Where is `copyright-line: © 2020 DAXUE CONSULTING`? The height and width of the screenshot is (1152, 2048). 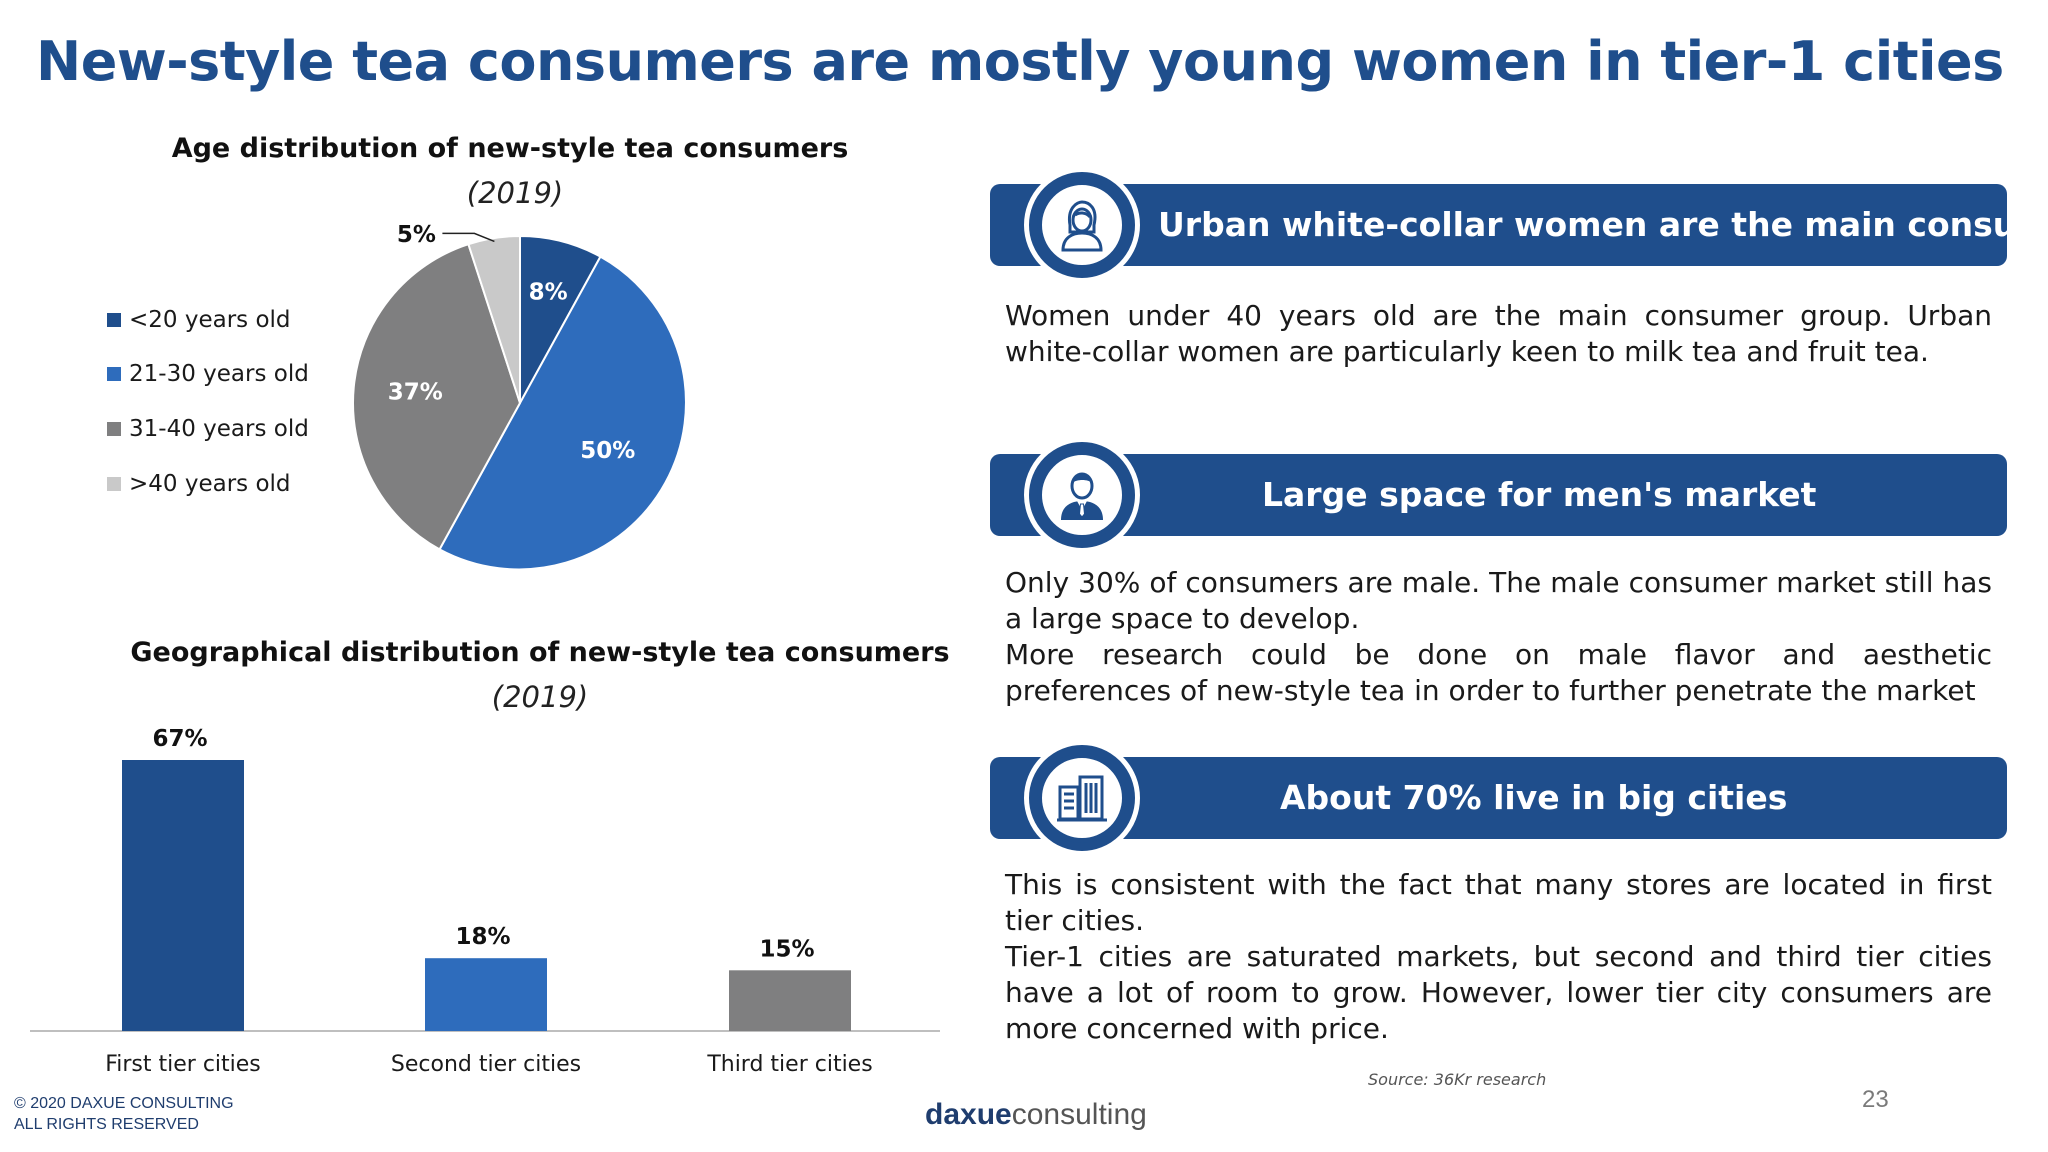
copyright-line: © 2020 DAXUE CONSULTING is located at coordinates (124, 1103).